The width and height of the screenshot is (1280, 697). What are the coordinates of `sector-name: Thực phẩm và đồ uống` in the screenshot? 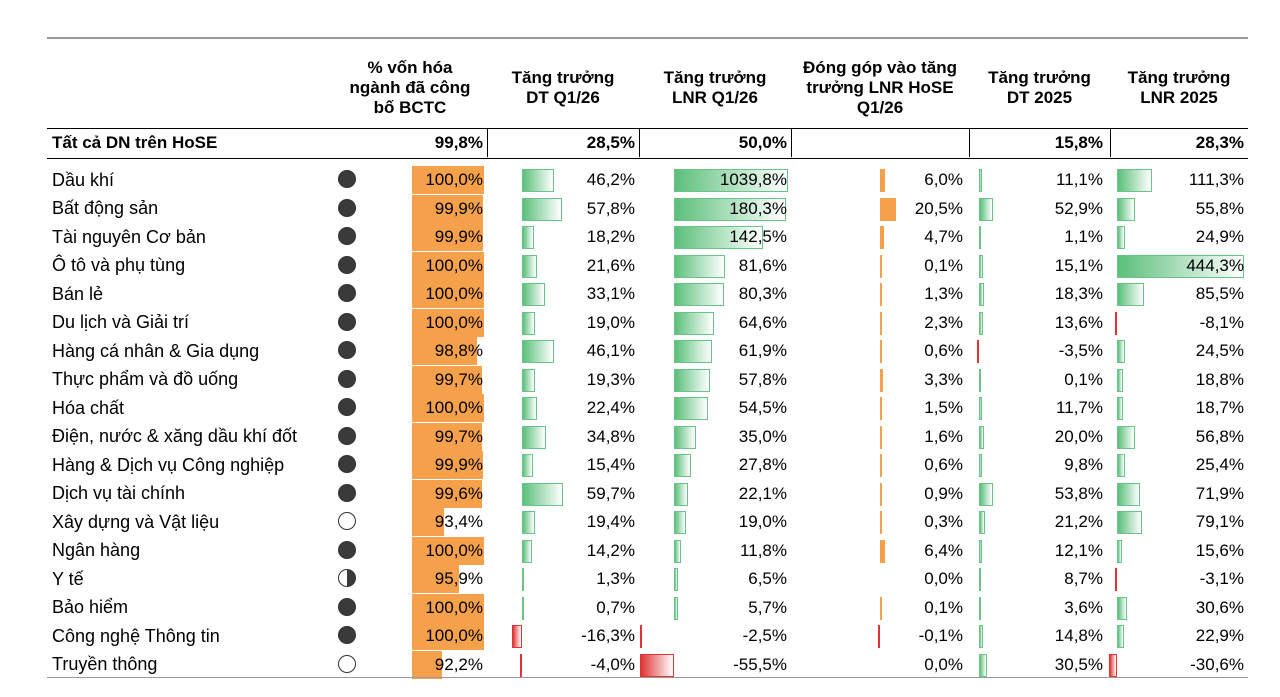 It's located at (145, 379).